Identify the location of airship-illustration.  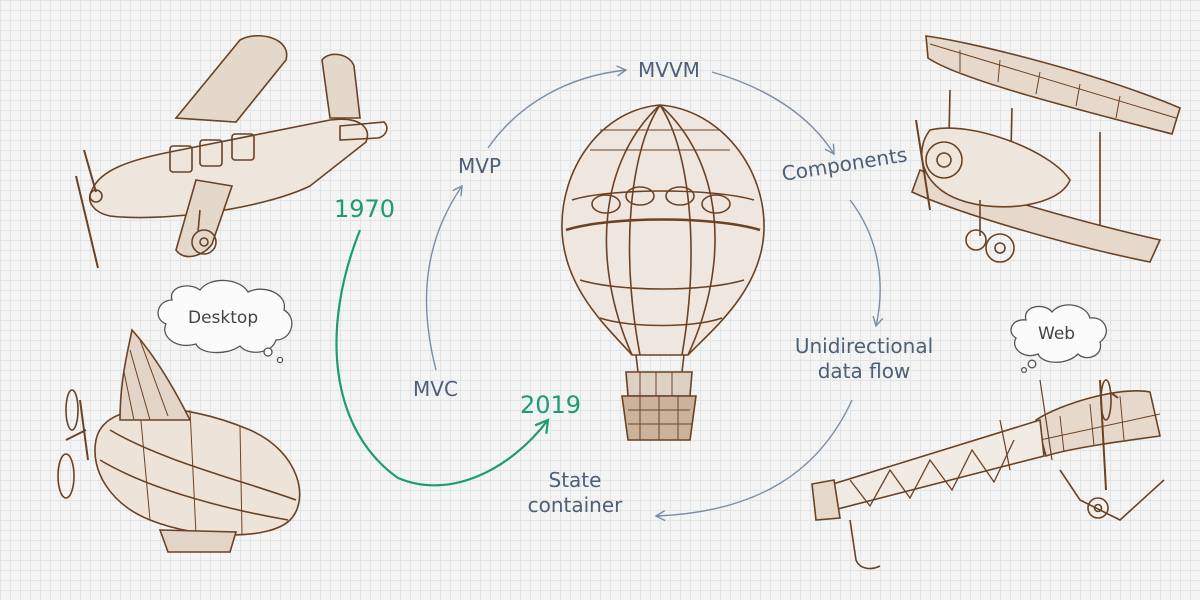
(179, 440).